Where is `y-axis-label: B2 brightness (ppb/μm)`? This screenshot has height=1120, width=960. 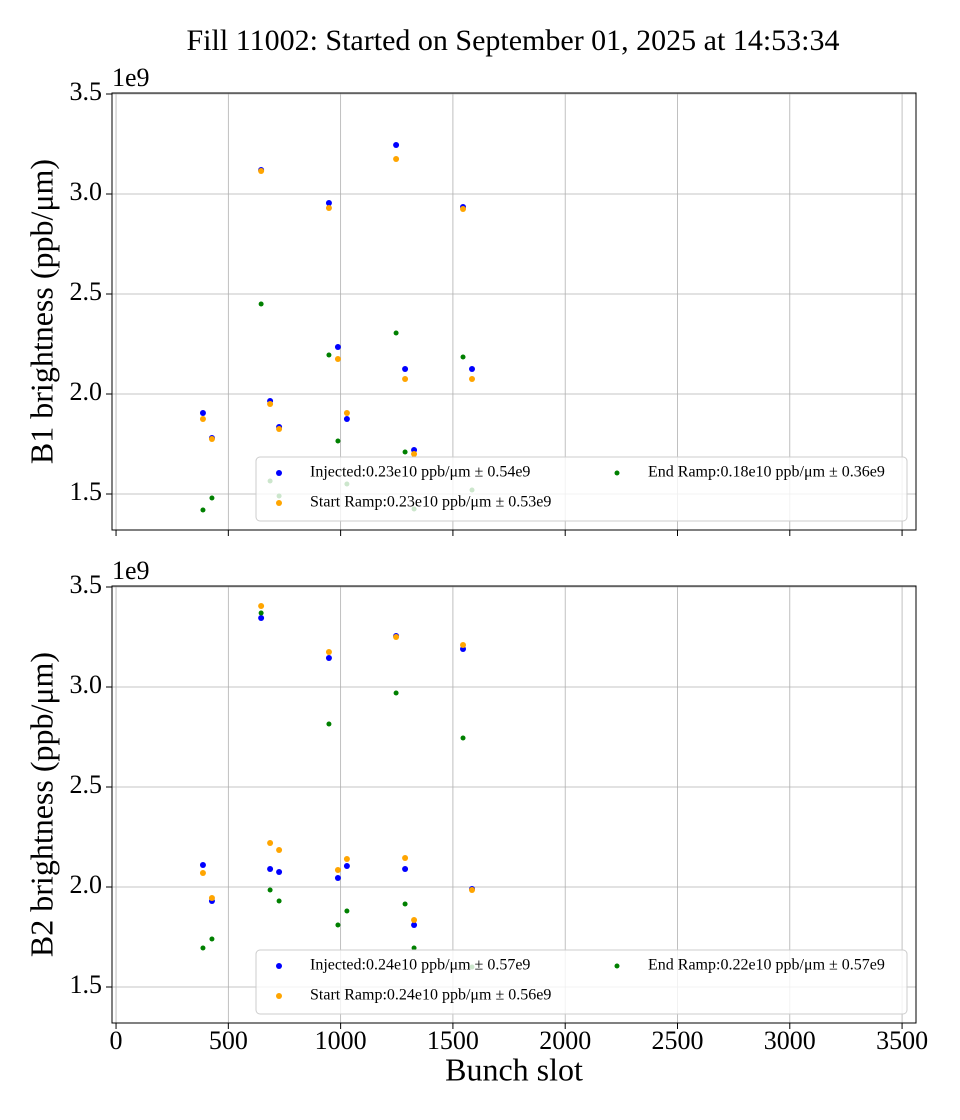
y-axis-label: B2 brightness (ppb/μm) is located at coordinates (41, 804).